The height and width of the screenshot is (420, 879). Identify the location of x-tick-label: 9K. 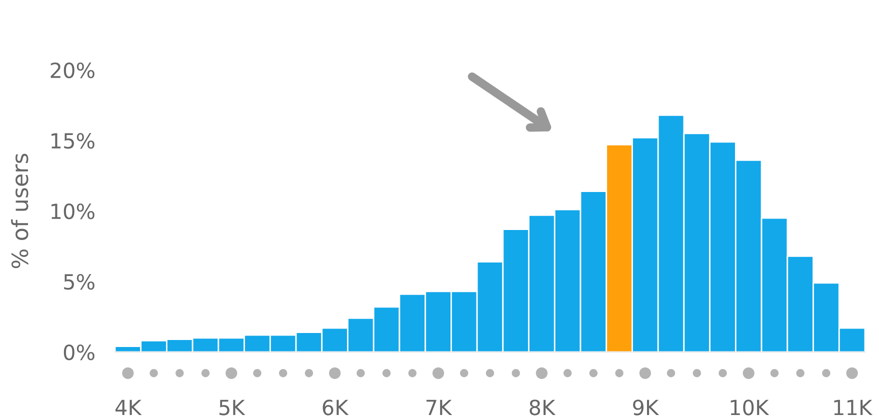
(646, 408).